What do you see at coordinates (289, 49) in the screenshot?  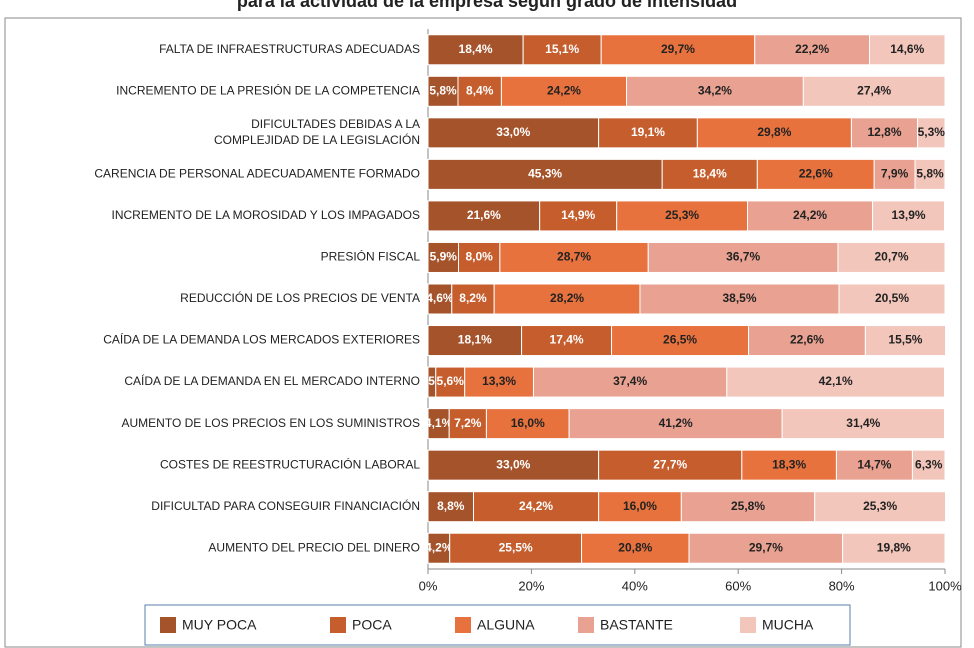 I see `y-tick-label: FALTA DE INFRAESTRUCTURAS ADECUADAS` at bounding box center [289, 49].